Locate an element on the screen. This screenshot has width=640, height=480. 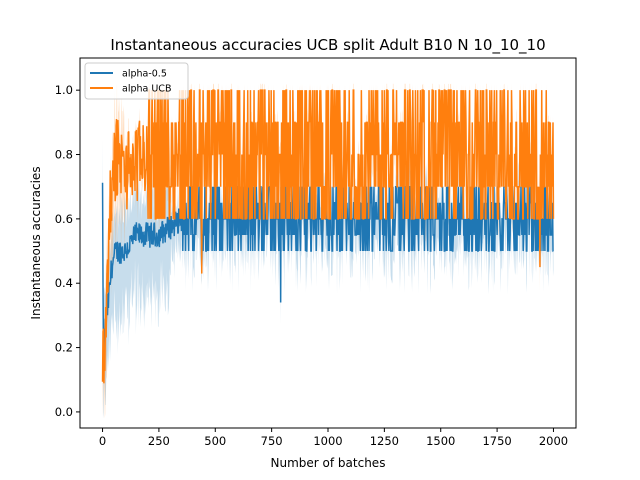
x-tick-label: 750 is located at coordinates (272, 441).